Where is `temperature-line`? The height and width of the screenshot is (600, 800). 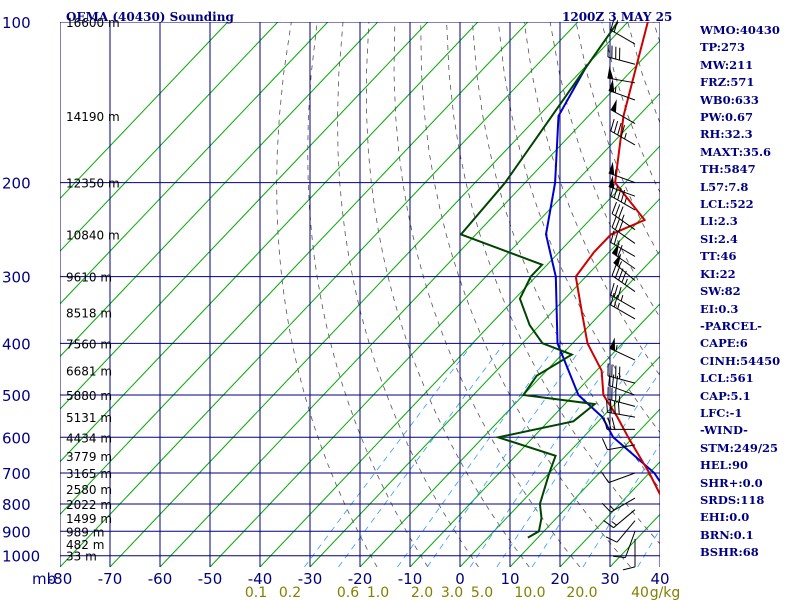
temperature-line is located at coordinates (617, 259).